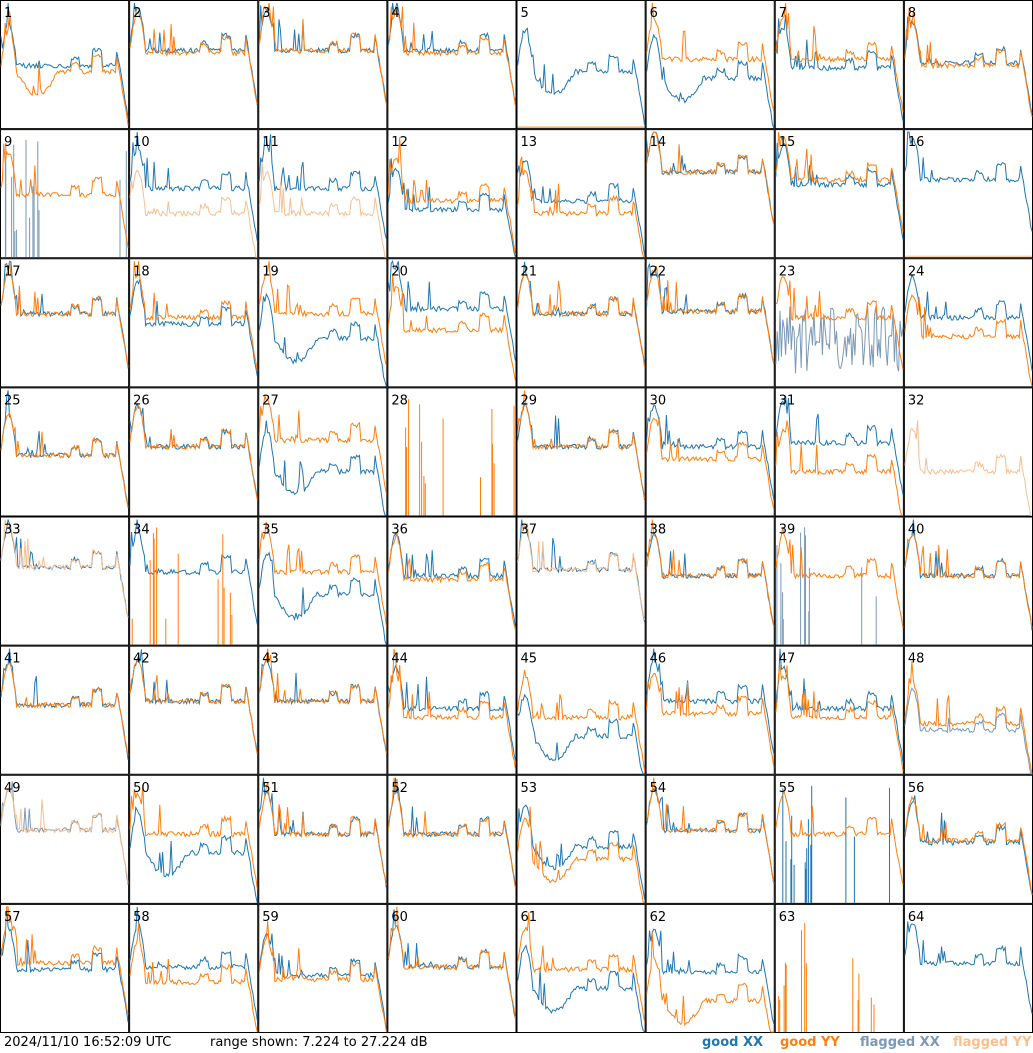 The height and width of the screenshot is (1053, 1033). Describe the element at coordinates (658, 530) in the screenshot. I see `panel-label: 38` at that location.